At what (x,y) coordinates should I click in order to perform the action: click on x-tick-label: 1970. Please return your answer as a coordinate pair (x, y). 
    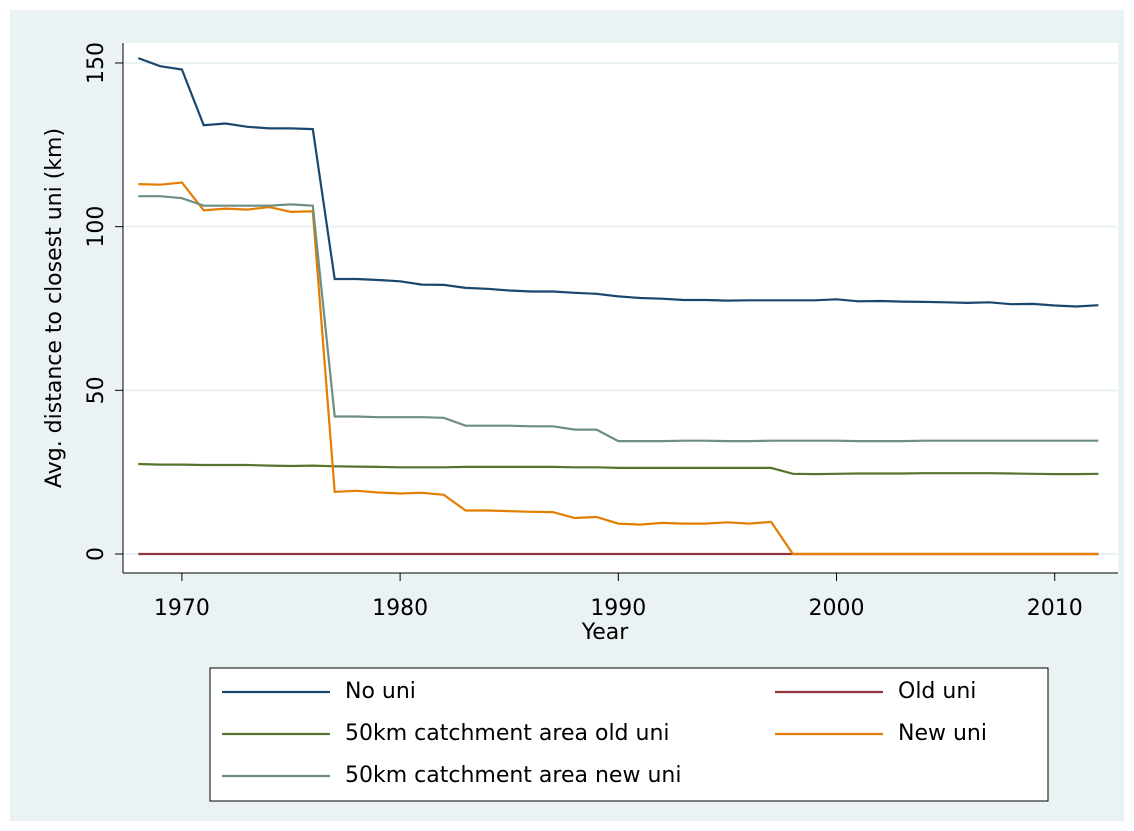
    Looking at the image, I should click on (182, 608).